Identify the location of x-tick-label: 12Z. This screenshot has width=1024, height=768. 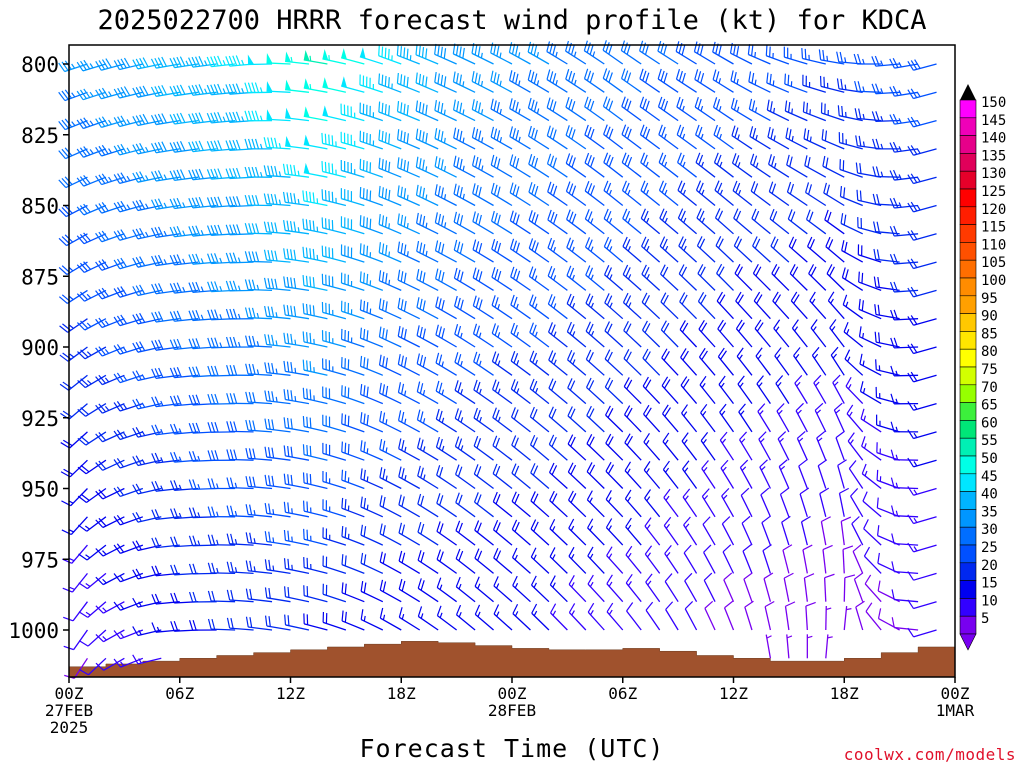
(733, 693).